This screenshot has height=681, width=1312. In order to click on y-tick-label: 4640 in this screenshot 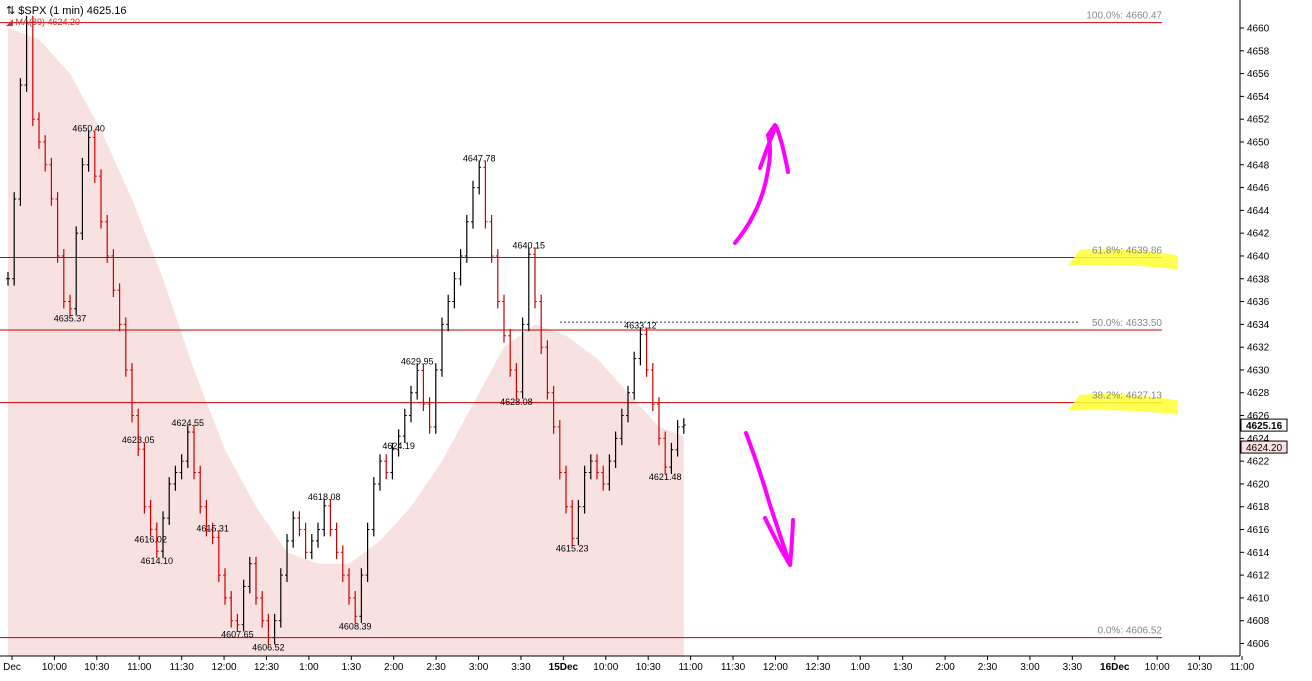, I will do `click(1258, 256)`.